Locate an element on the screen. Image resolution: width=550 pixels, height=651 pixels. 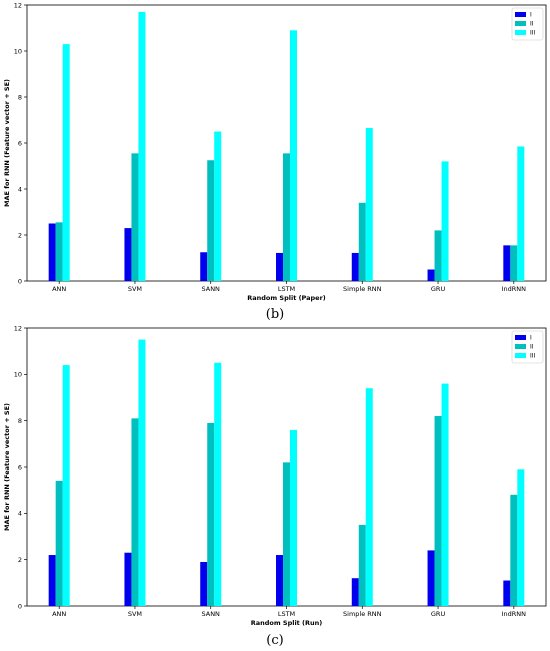
x-axis-label: Random Split (Paper) is located at coordinates (286, 298).